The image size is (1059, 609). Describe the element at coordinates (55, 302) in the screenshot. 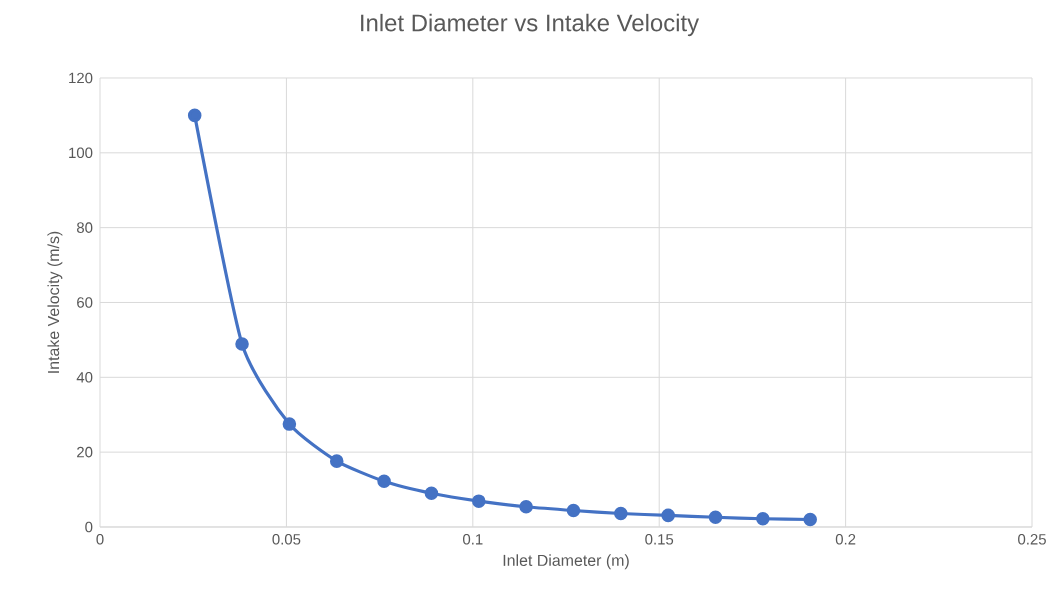

I see `y-axis-title: Intake Velocity (m/s)` at that location.